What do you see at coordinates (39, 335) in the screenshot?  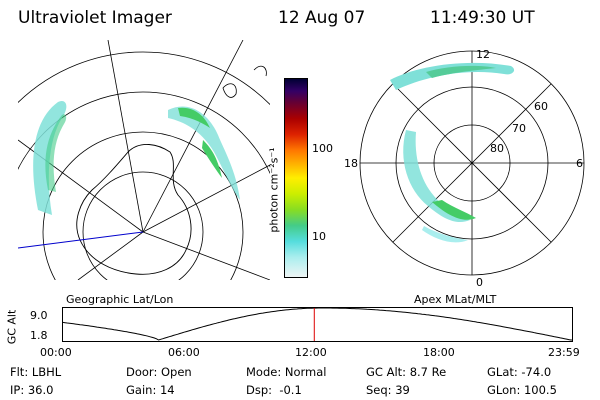 I see `altitude-ymin: 1.8` at bounding box center [39, 335].